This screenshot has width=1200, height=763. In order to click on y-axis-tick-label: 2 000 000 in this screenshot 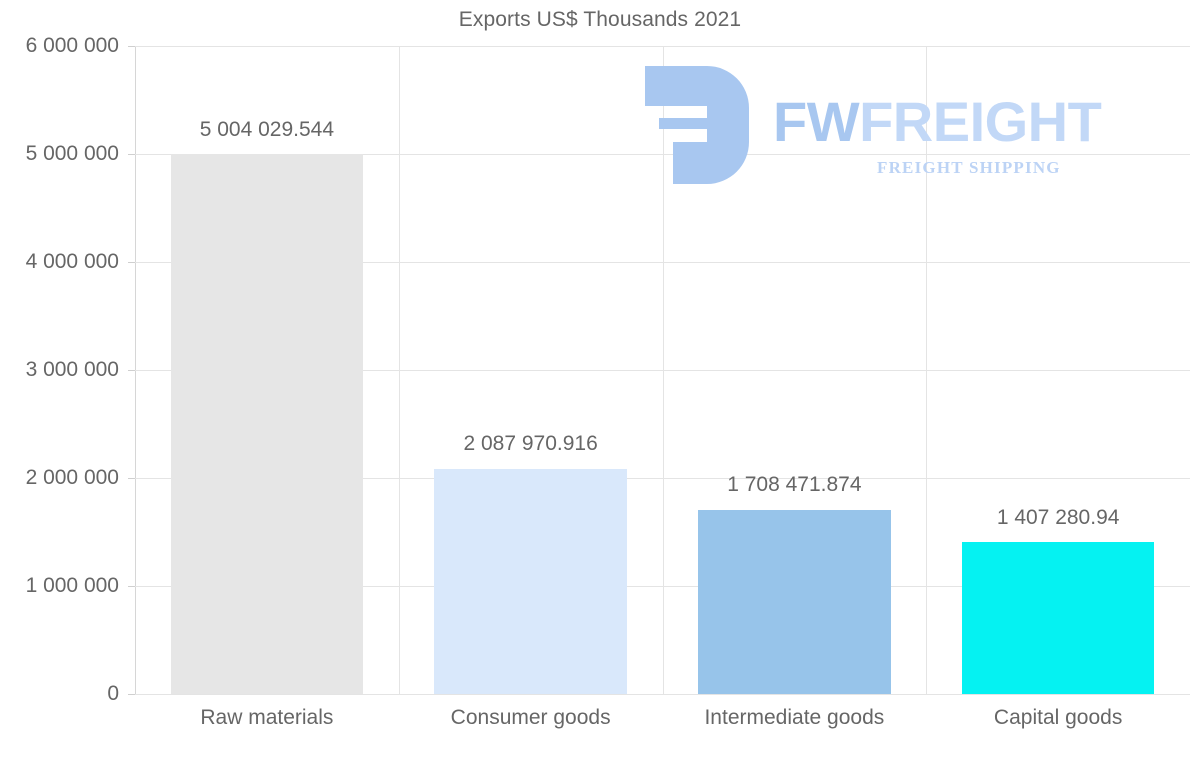, I will do `click(72, 477)`.